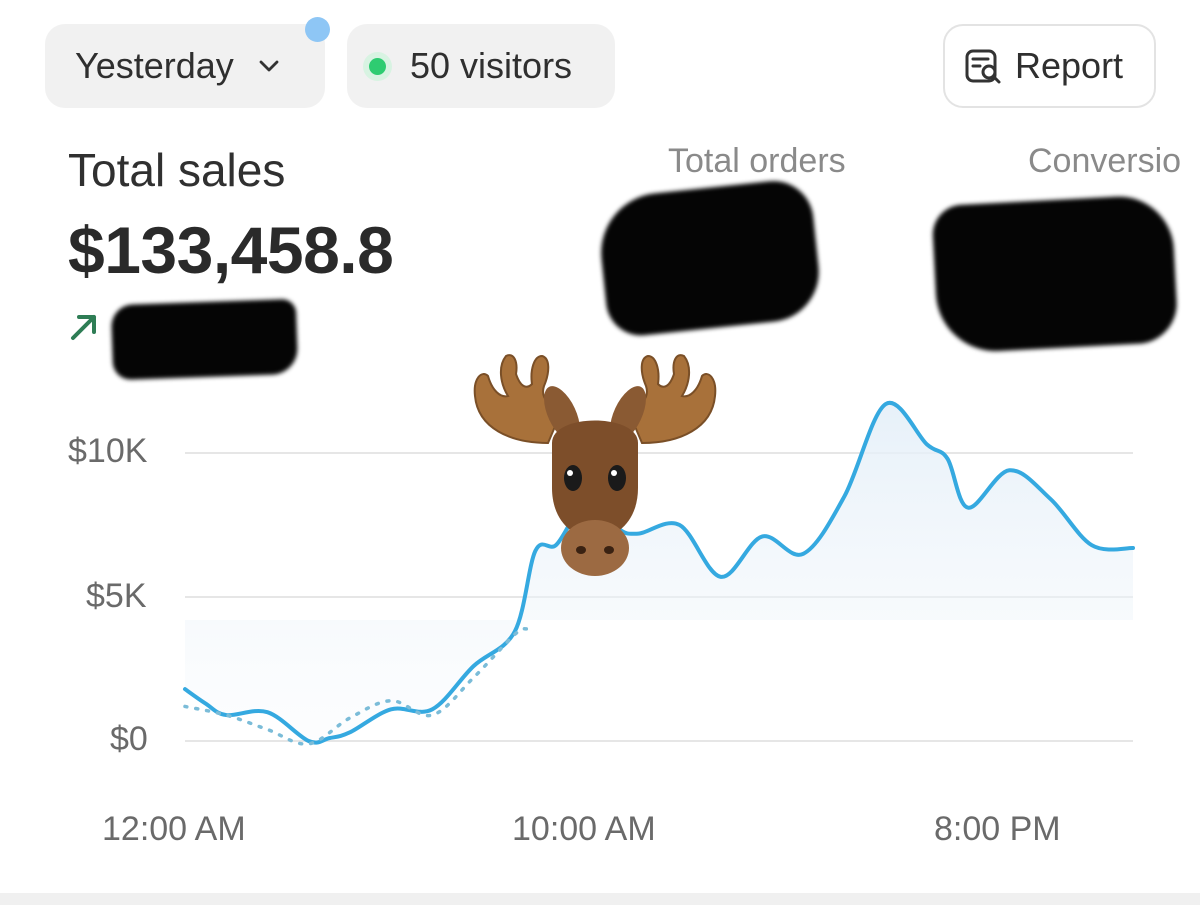 The width and height of the screenshot is (1200, 905). I want to click on trend-up-arrow-icon, so click(83, 327).